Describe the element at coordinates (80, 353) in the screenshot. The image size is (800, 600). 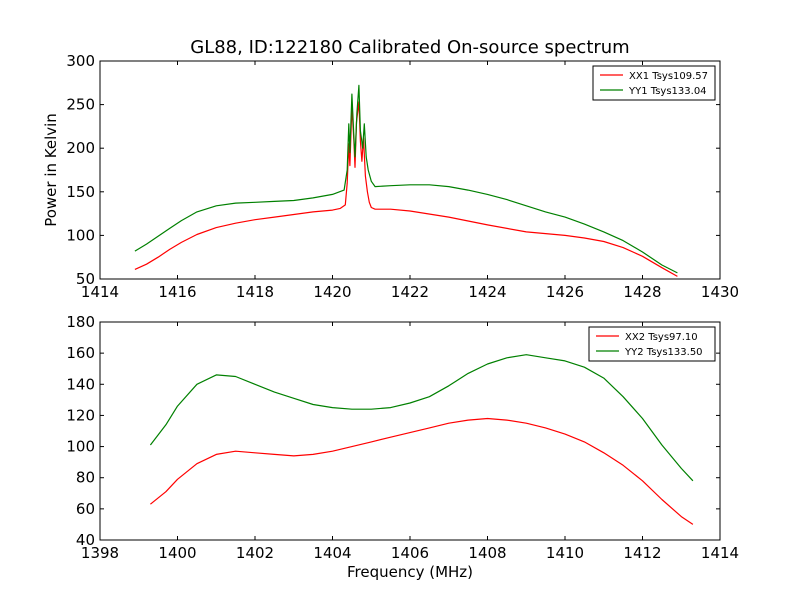
I see `y-tick-label: 160` at that location.